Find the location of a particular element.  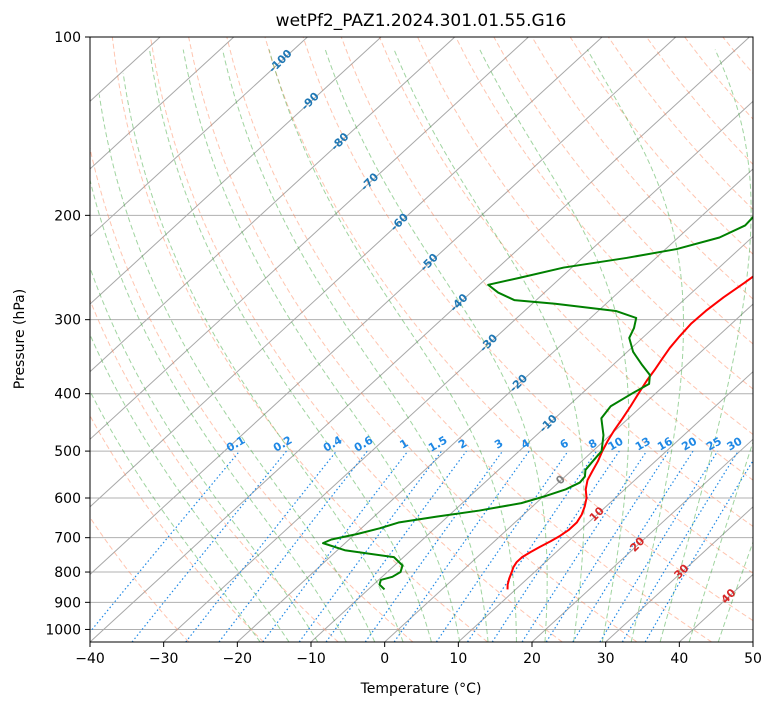

y-tick-label: 400 is located at coordinates (67, 395).